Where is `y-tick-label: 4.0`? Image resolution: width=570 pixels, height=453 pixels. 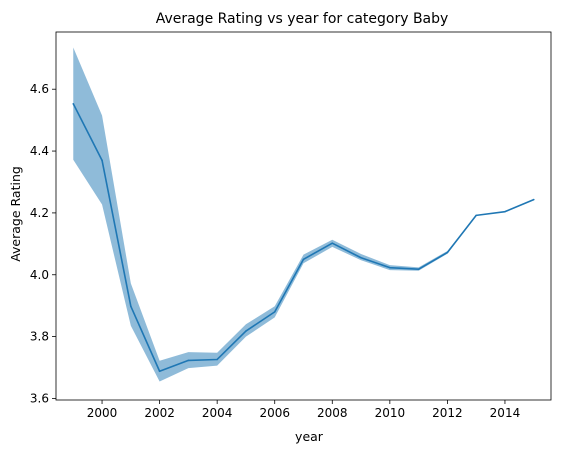
y-tick-label: 4.0 is located at coordinates (39, 275).